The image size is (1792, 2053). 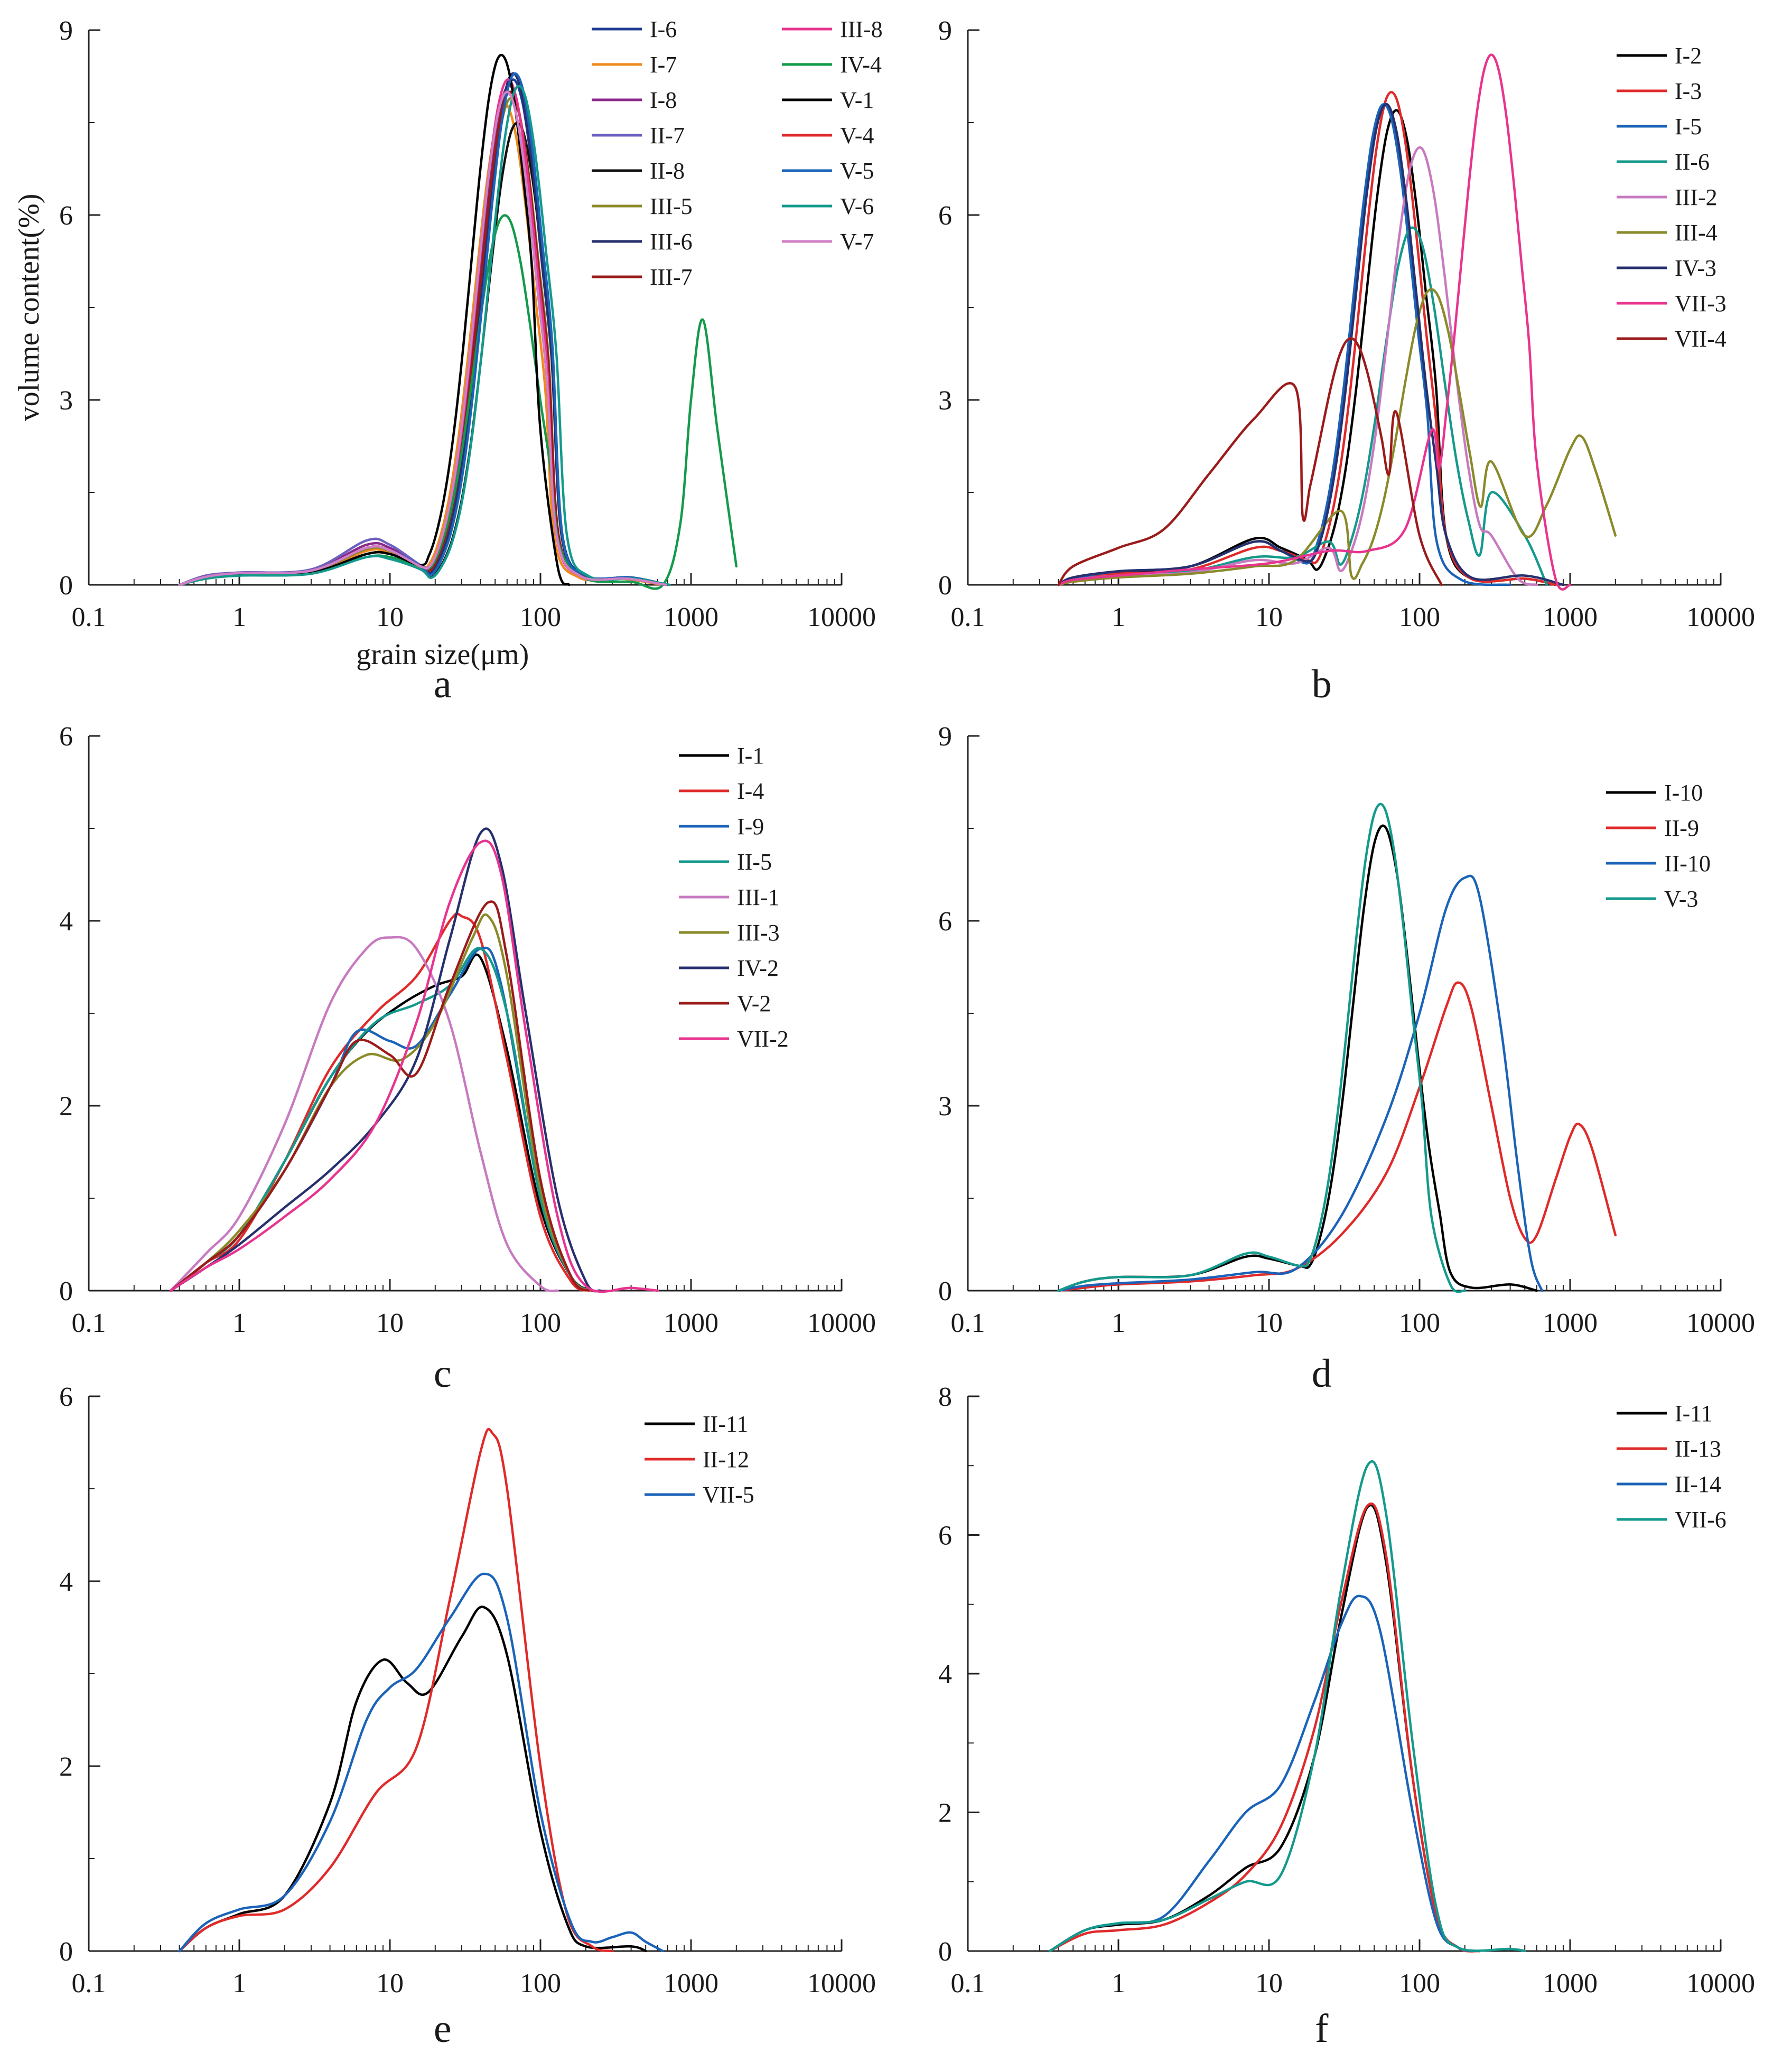 I want to click on legend-label: VII-4, so click(x=1700, y=339).